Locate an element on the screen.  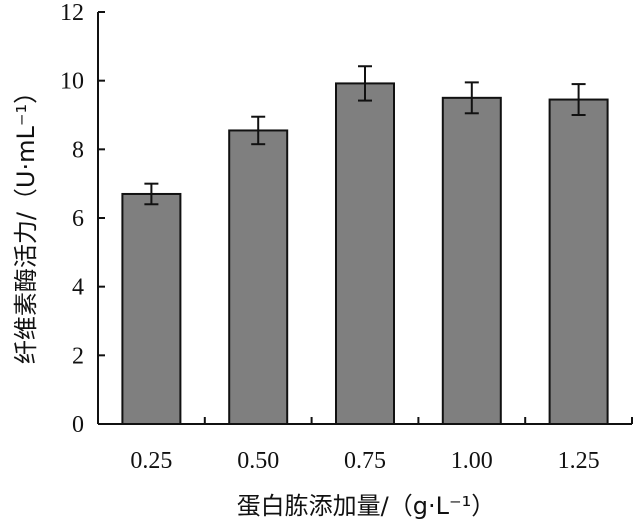
y-tick-label: 10 is located at coordinates (72, 82).